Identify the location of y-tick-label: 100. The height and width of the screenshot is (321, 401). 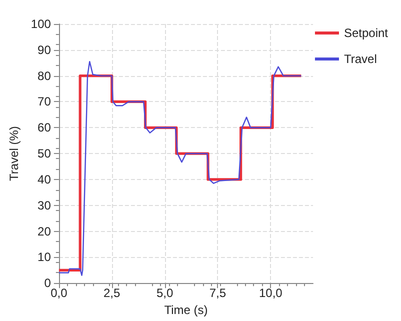
(41, 24).